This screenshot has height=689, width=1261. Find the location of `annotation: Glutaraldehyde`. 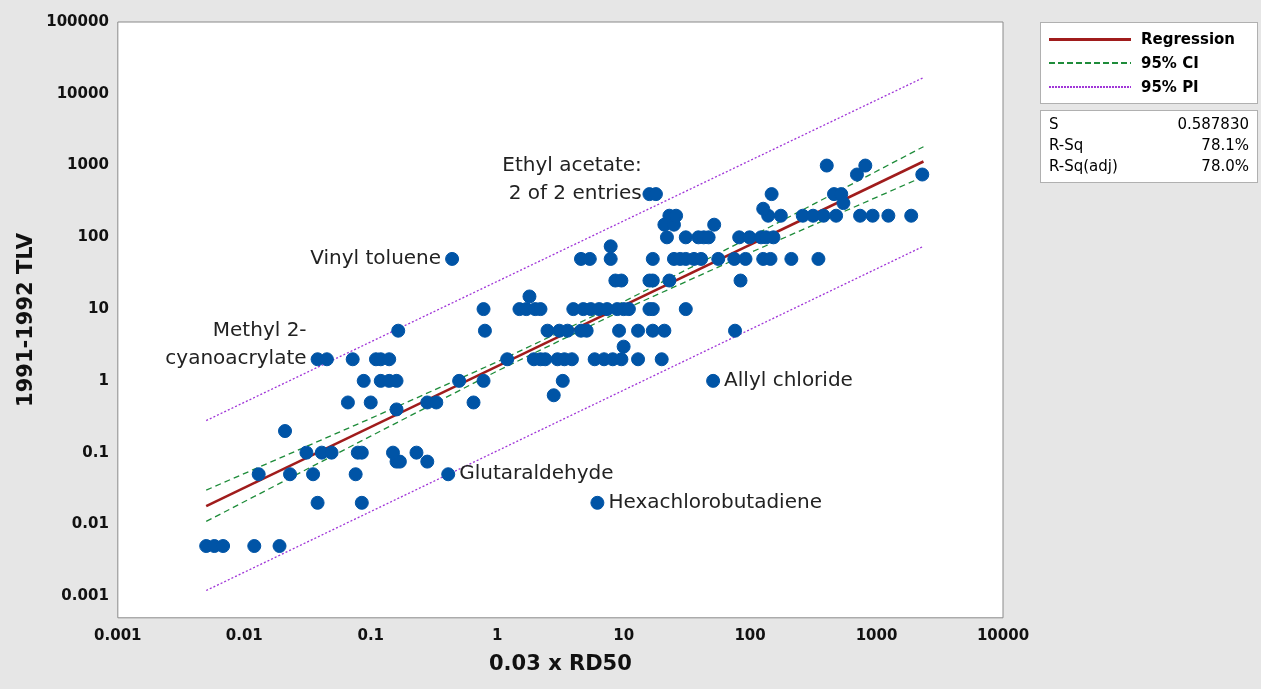

annotation: Glutaraldehyde is located at coordinates (536, 472).